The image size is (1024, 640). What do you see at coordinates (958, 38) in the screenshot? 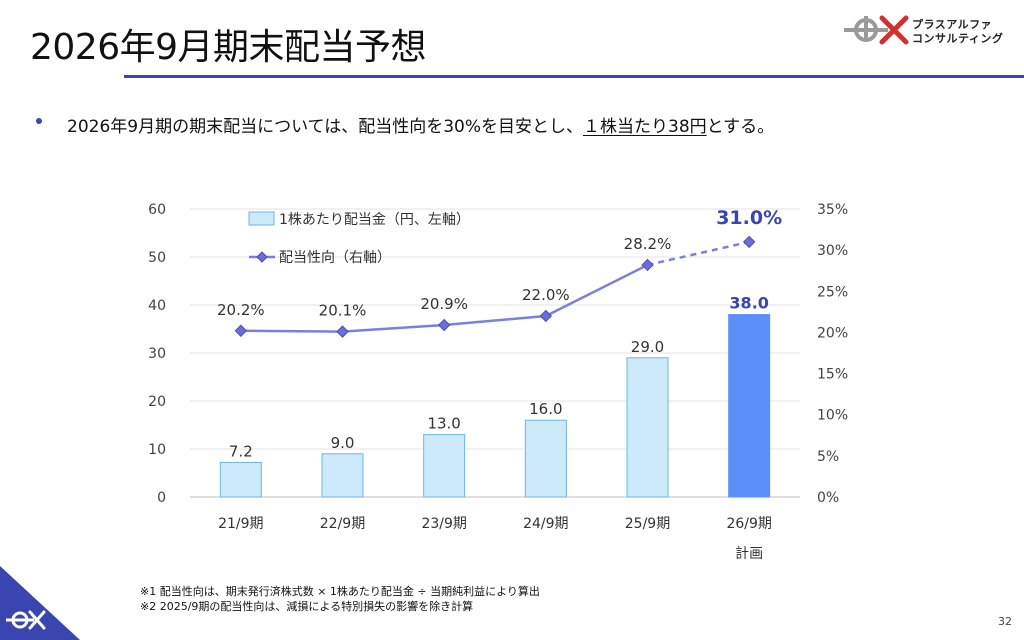
I see `logo-line-2: コンサルティング` at bounding box center [958, 38].